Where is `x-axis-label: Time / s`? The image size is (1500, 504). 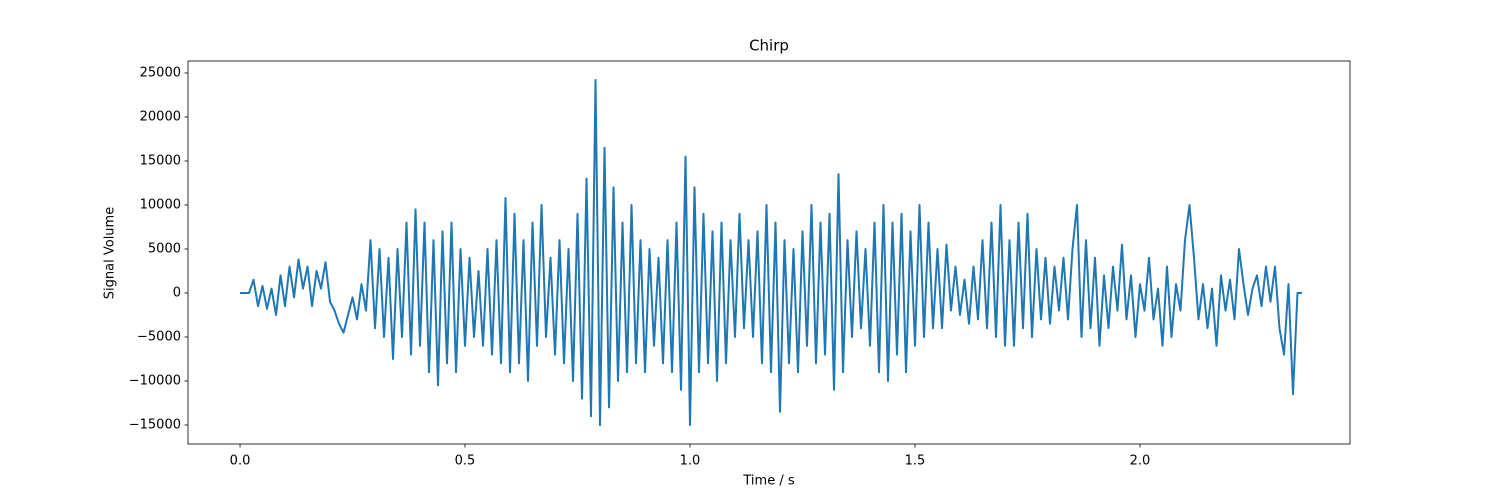
x-axis-label: Time / s is located at coordinates (768, 481).